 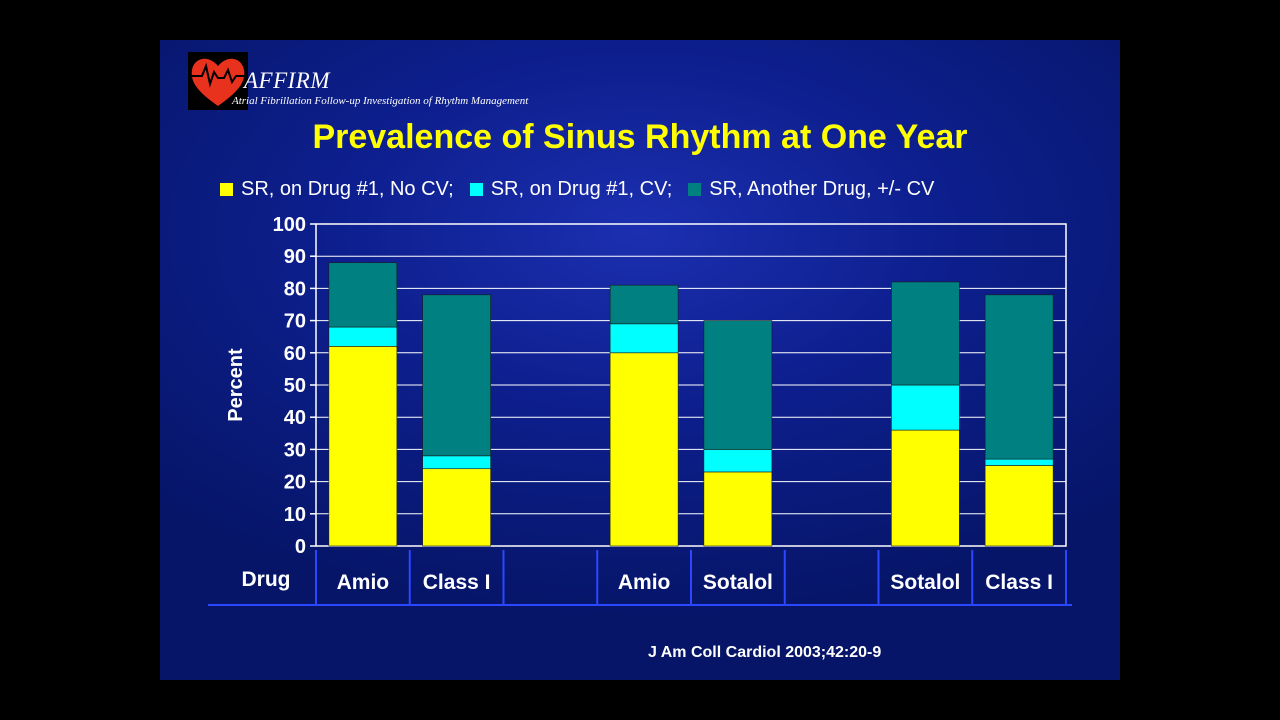 What do you see at coordinates (822, 189) in the screenshot?
I see `legend-label: SR, Another Drug, +/- CV` at bounding box center [822, 189].